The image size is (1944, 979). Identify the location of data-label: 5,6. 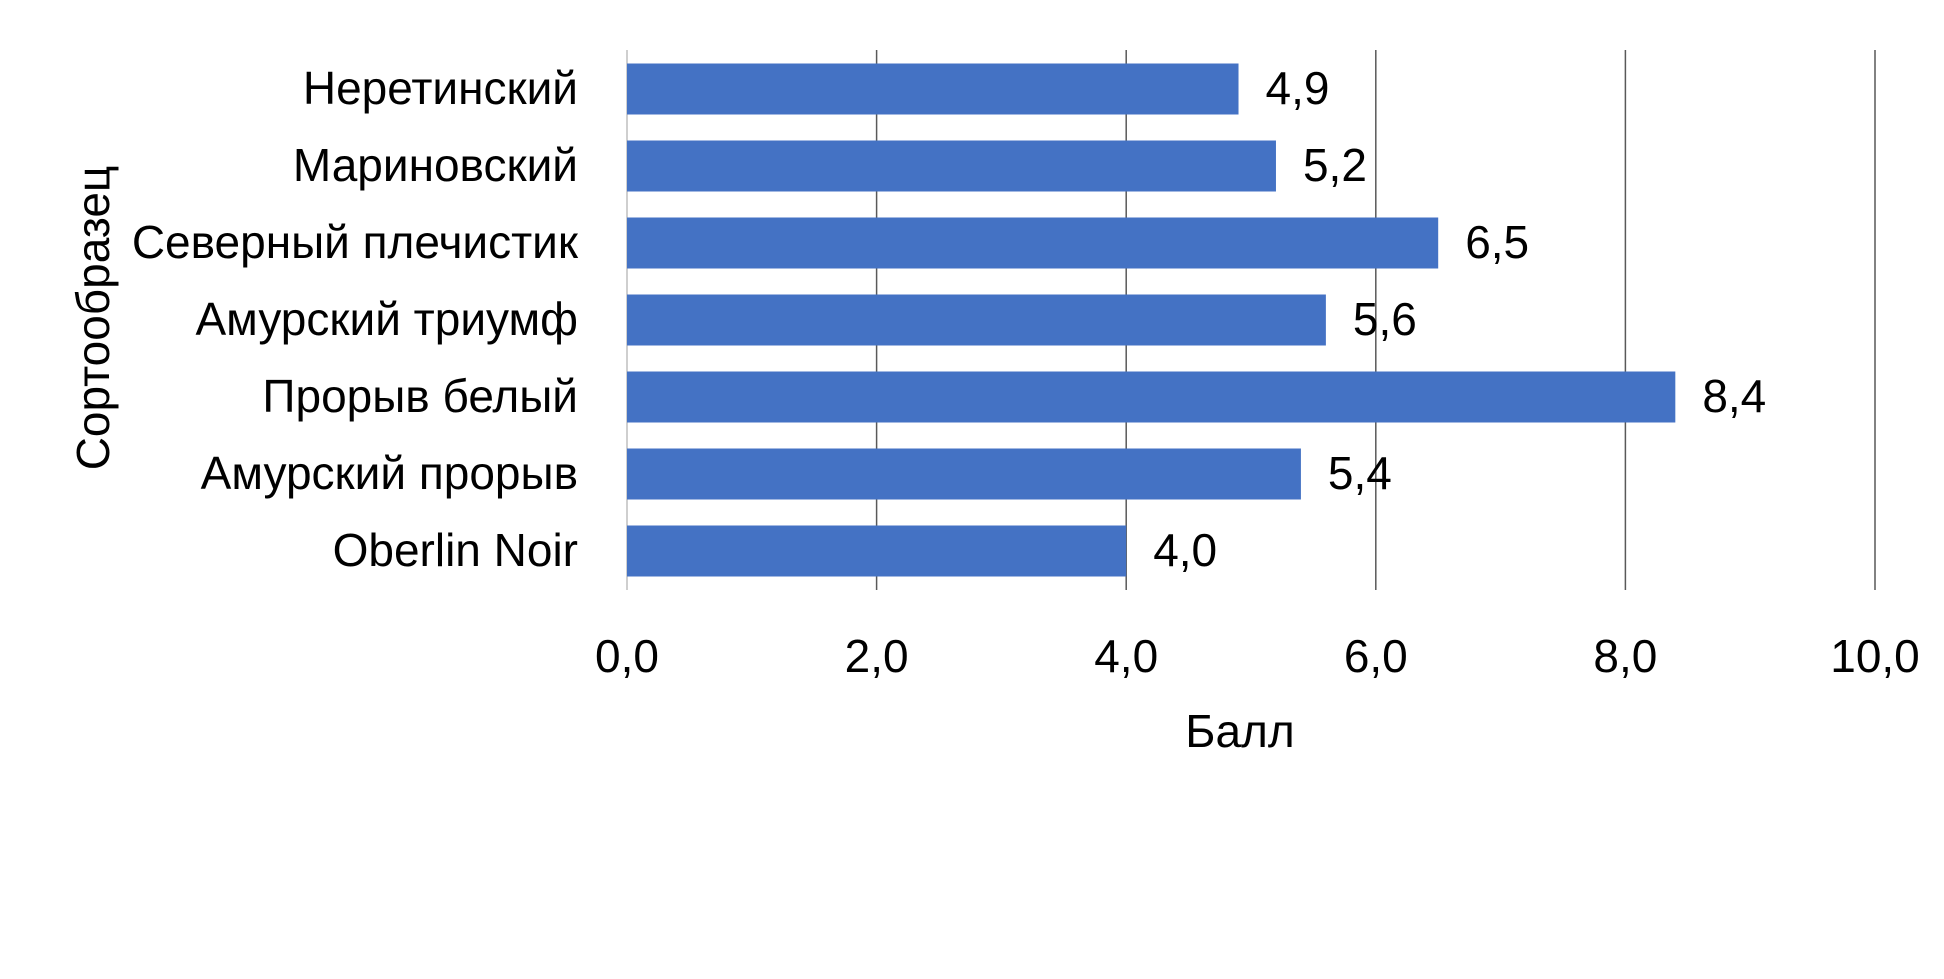
(1385, 319).